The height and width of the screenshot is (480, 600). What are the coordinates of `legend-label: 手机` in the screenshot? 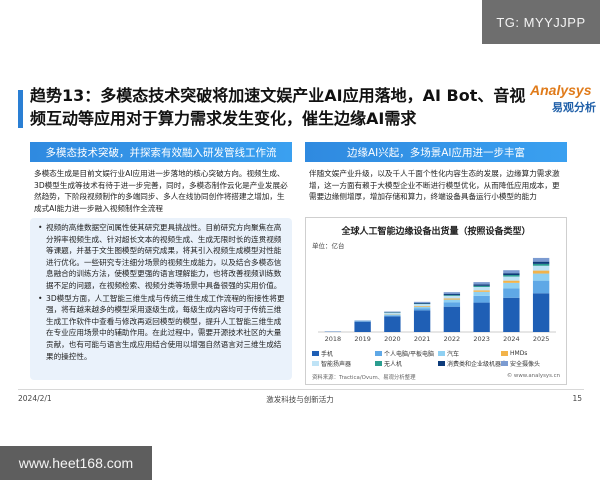 It's located at (327, 354).